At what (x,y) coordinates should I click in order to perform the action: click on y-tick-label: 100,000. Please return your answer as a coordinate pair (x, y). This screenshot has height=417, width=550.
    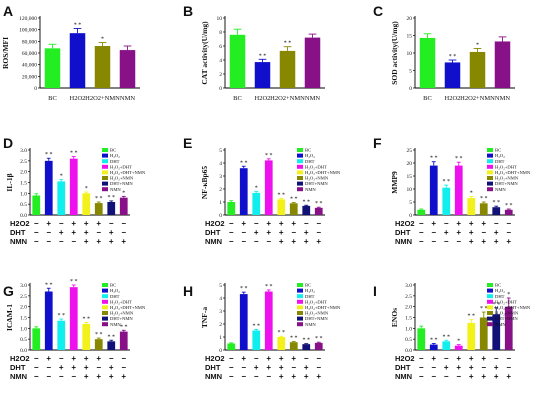
    Looking at the image, I should click on (28, 31).